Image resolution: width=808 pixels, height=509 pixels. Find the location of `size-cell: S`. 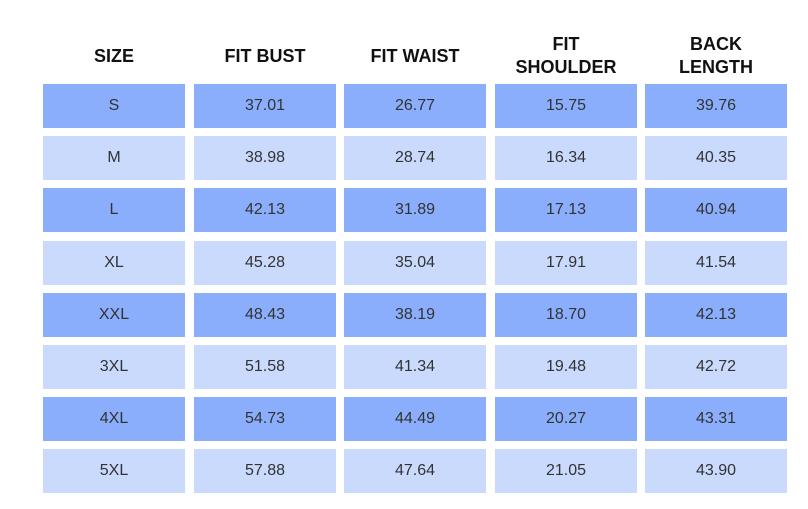

size-cell: S is located at coordinates (114, 106).